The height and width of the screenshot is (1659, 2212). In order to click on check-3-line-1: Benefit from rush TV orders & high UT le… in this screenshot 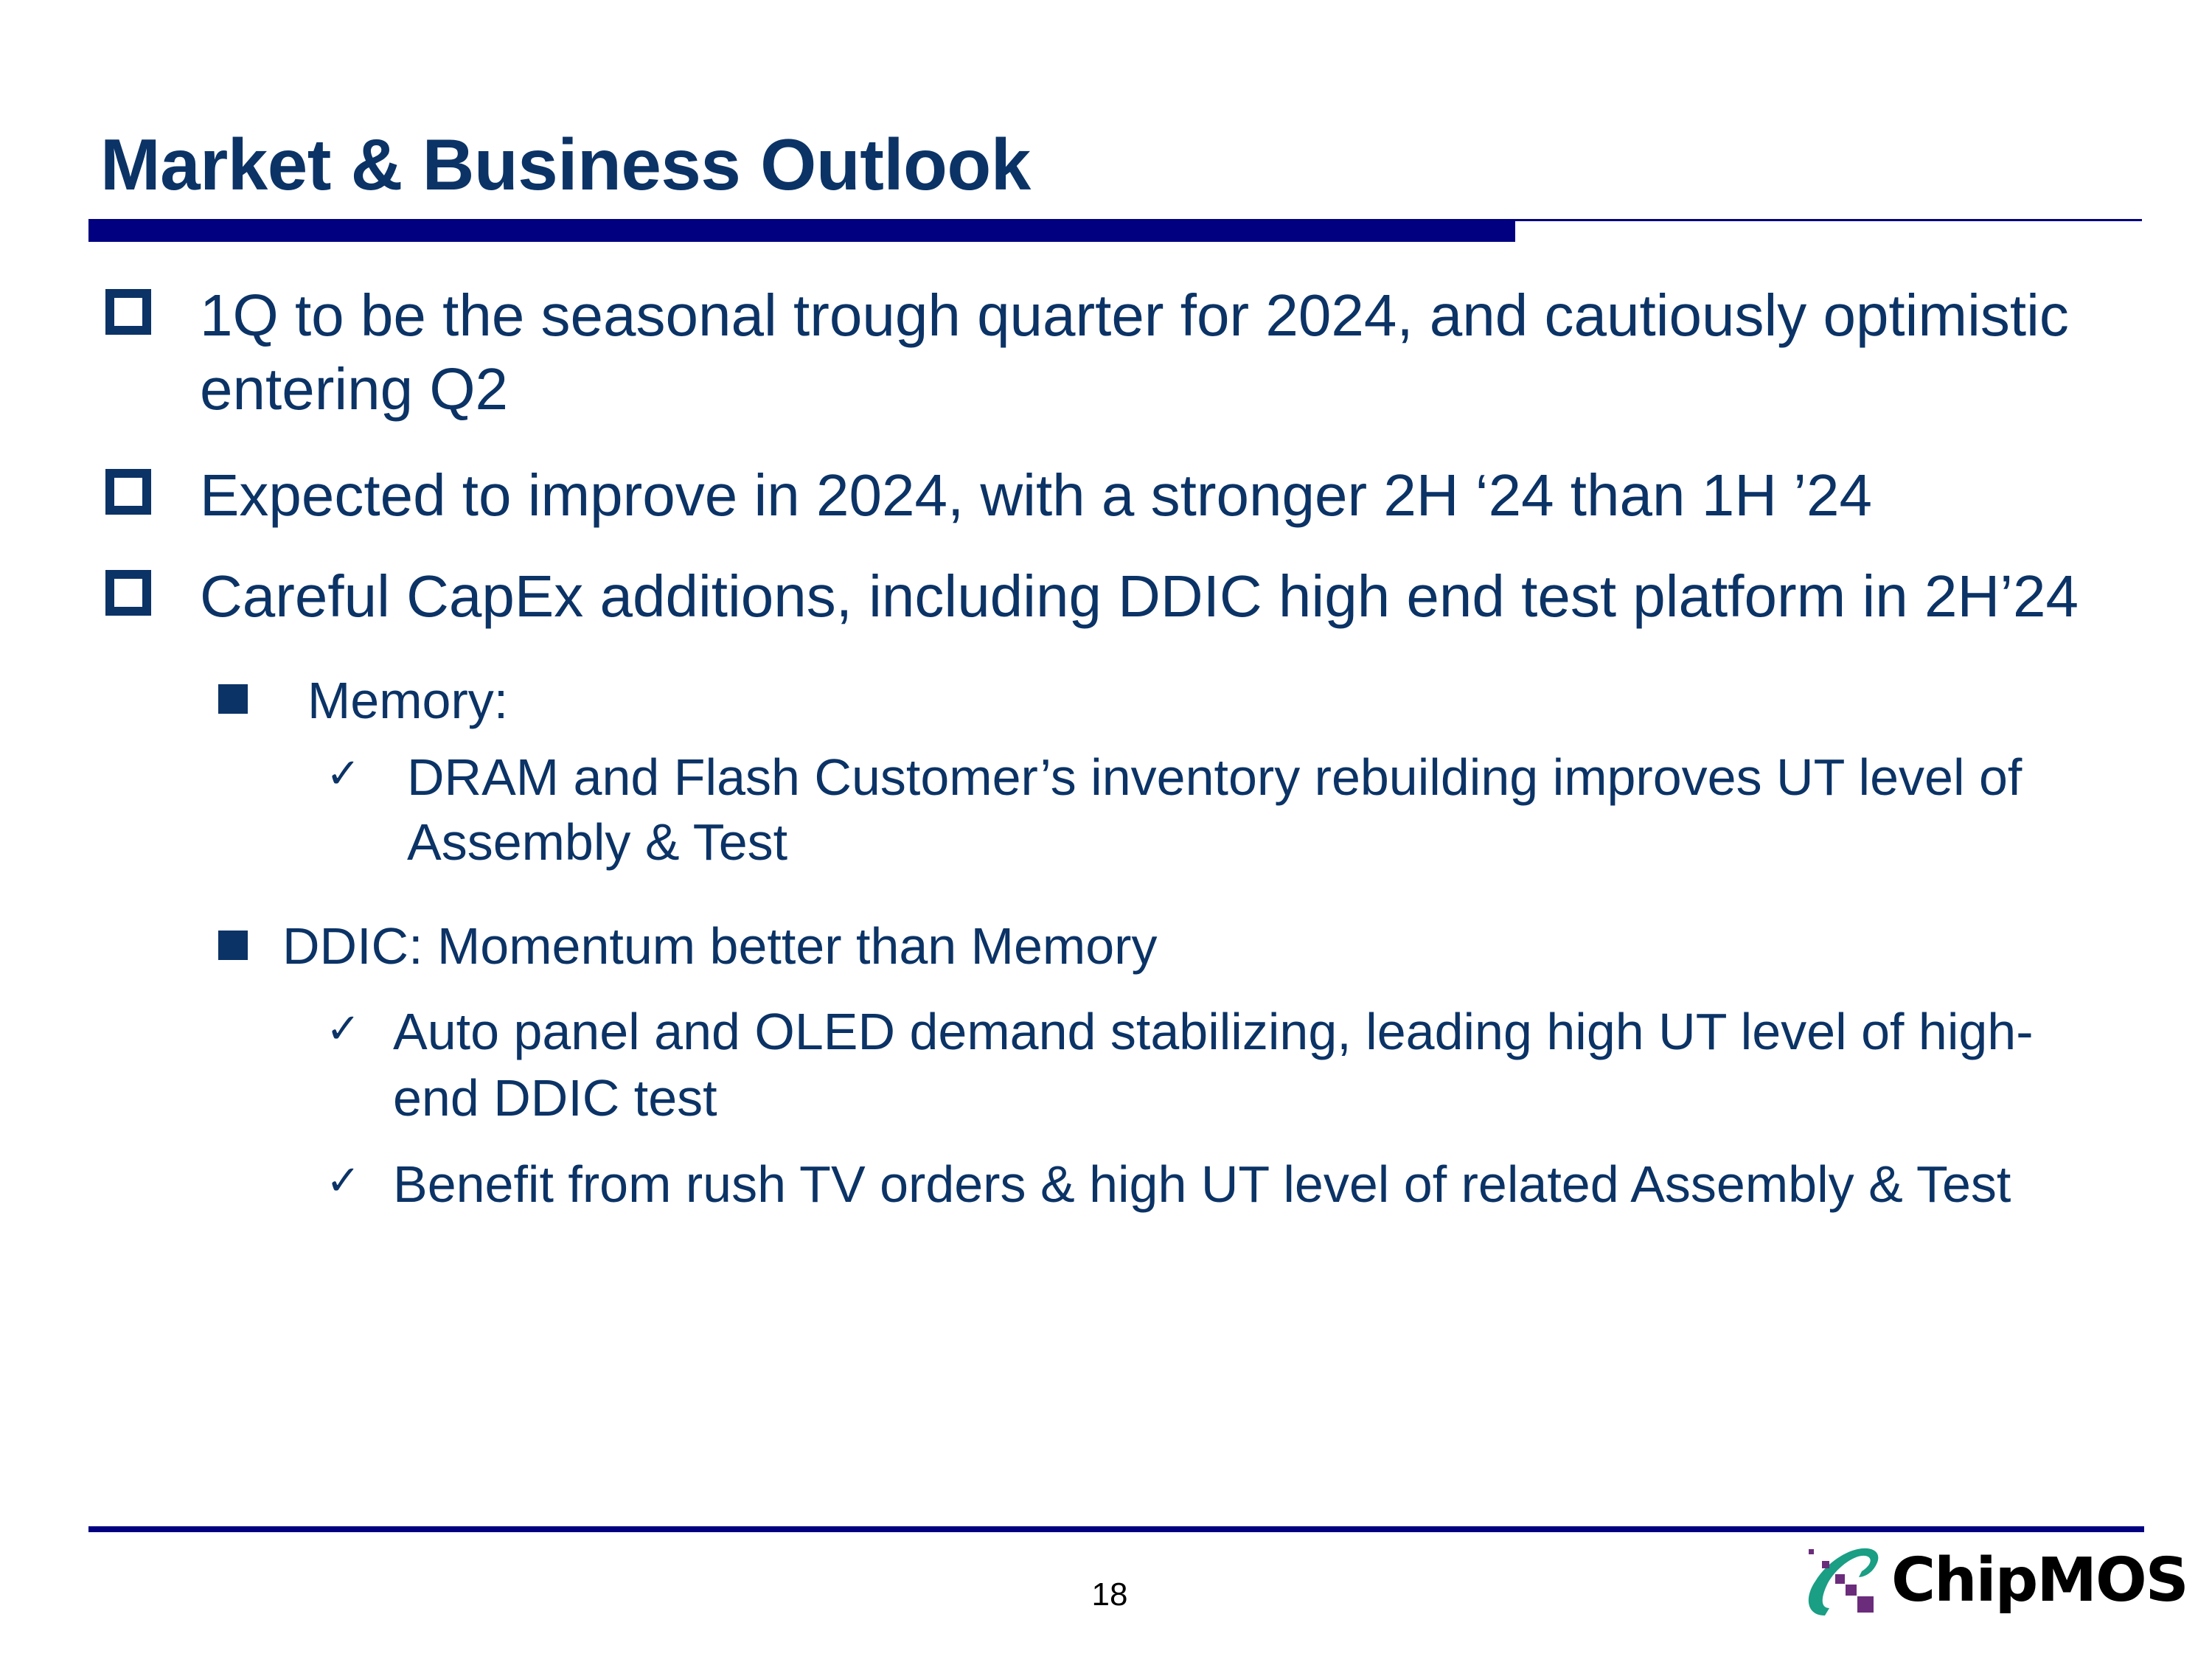, I will do `click(1202, 1184)`.